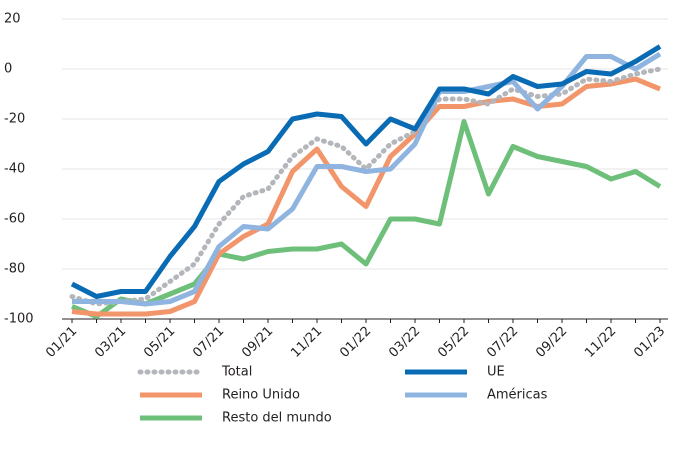  Describe the element at coordinates (208, 342) in the screenshot. I see `x-tick-label: 07/21` at that location.